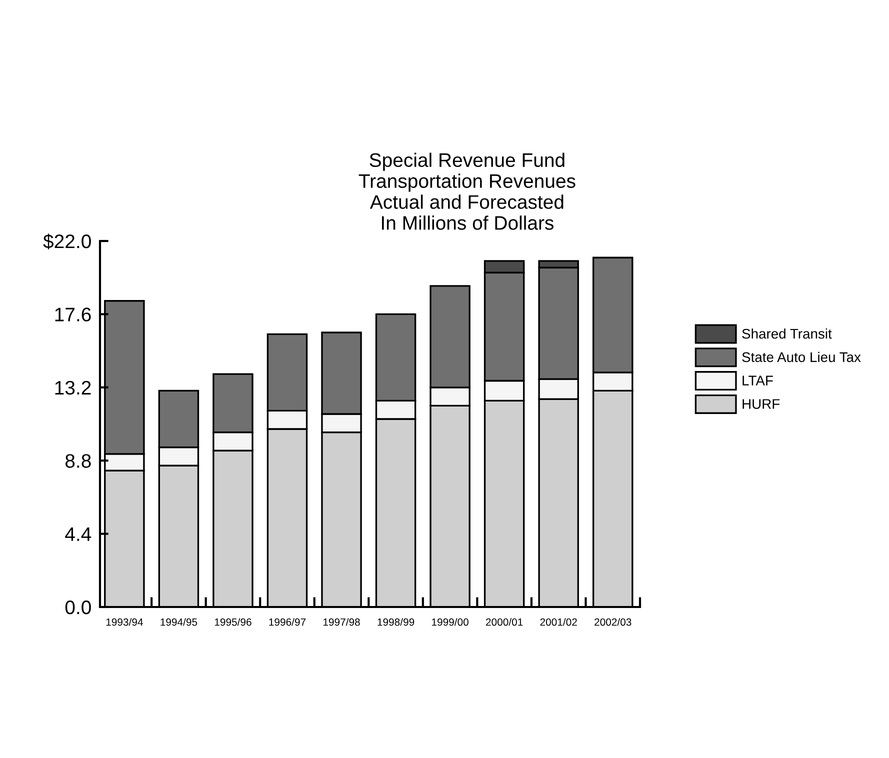 The height and width of the screenshot is (758, 889). Describe the element at coordinates (341, 622) in the screenshot. I see `x-tick-label: 1997/98` at that location.